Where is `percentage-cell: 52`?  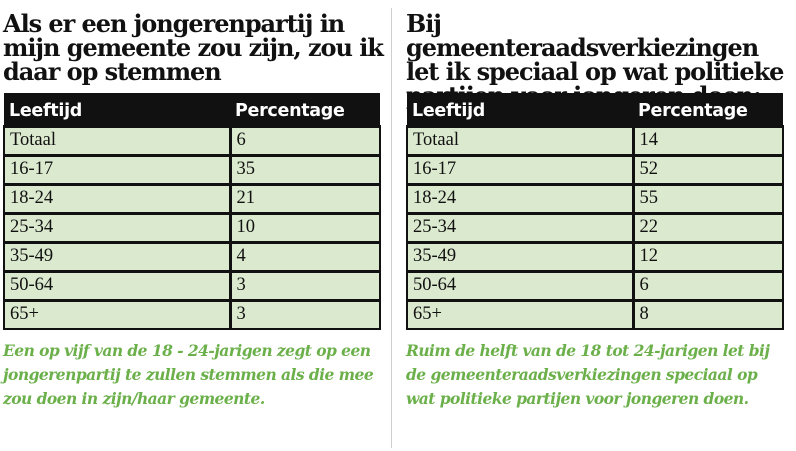 percentage-cell: 52 is located at coordinates (707, 169).